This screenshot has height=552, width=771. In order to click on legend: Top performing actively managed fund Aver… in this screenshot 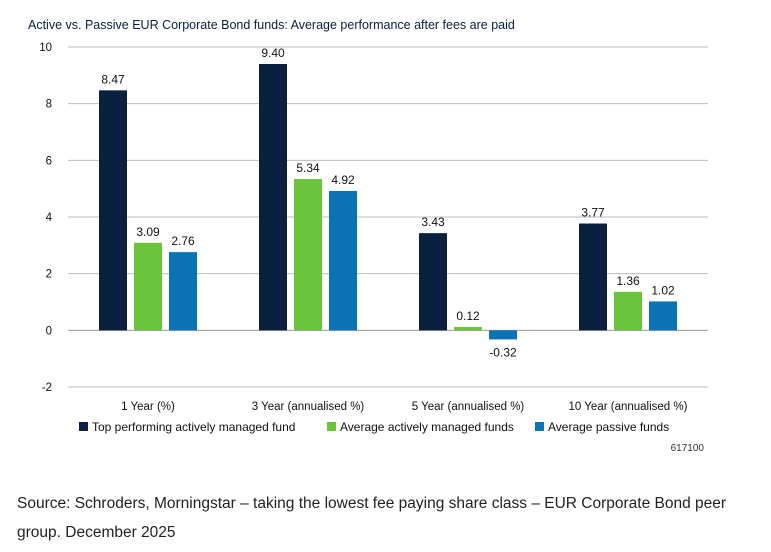, I will do `click(374, 427)`.